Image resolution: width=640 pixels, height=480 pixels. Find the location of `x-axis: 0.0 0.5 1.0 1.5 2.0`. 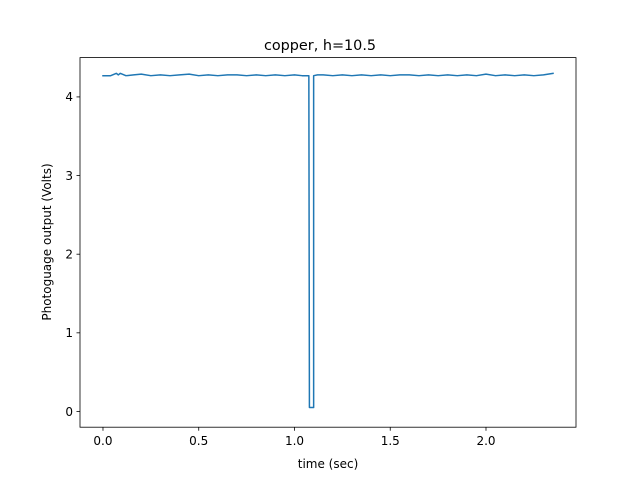

x-axis: 0.0 0.5 1.0 1.5 2.0 is located at coordinates (294, 437).